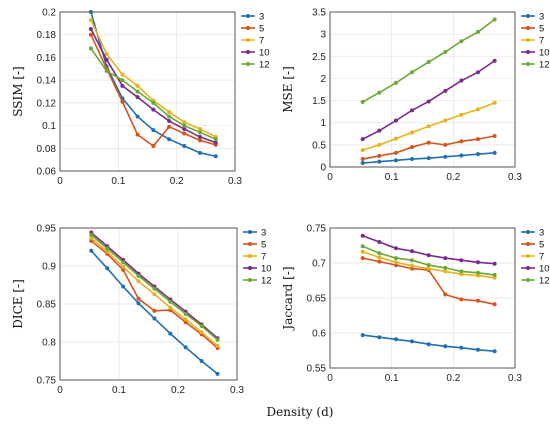 The height and width of the screenshot is (432, 550). What do you see at coordinates (330, 177) in the screenshot?
I see `x-tick-label: 0` at bounding box center [330, 177].